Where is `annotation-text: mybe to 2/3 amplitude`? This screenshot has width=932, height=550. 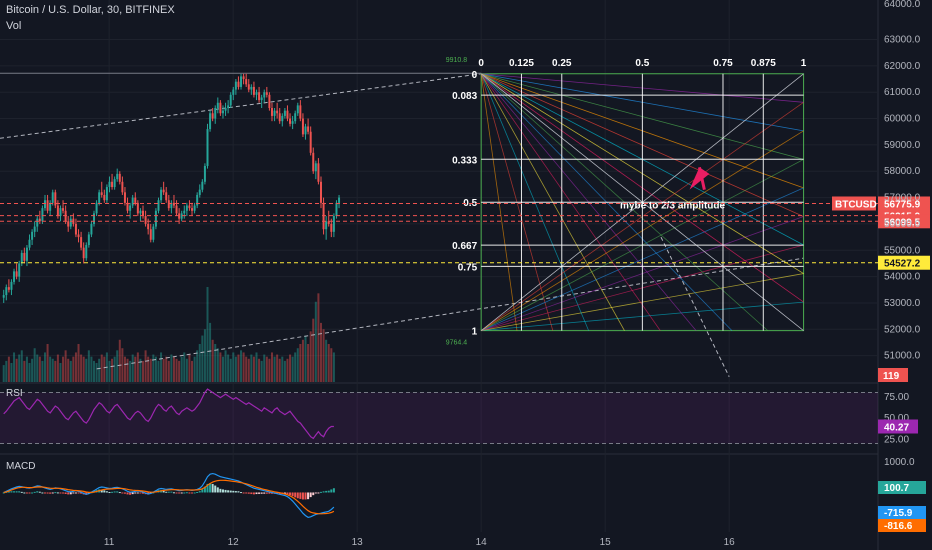
annotation-text: mybe to 2/3 amplitude is located at coordinates (672, 205).